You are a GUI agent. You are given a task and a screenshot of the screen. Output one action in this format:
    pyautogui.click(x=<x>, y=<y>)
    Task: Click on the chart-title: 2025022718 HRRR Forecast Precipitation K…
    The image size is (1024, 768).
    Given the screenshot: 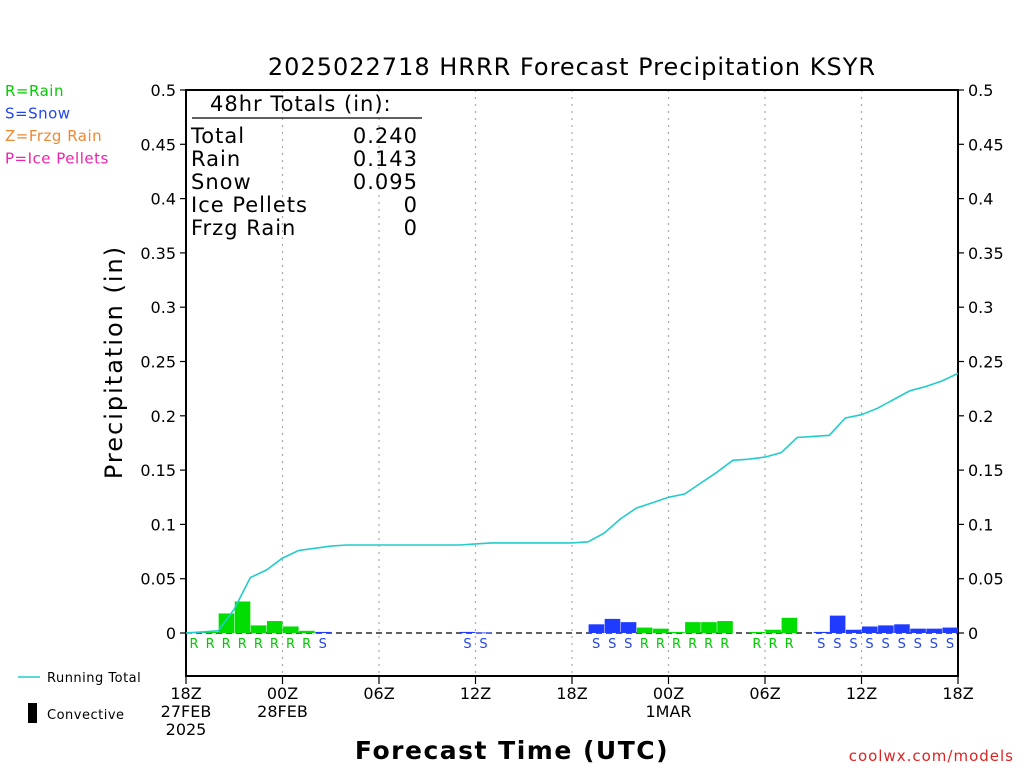 What is the action you would take?
    pyautogui.click(x=572, y=67)
    